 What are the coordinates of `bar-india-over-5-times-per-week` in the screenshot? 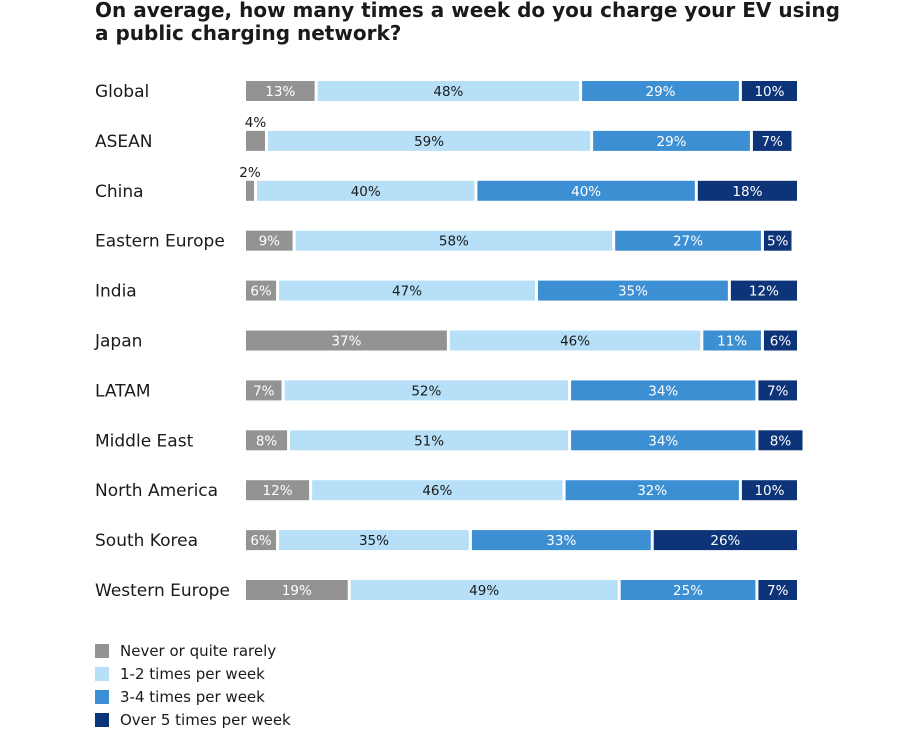 It's located at (763, 290).